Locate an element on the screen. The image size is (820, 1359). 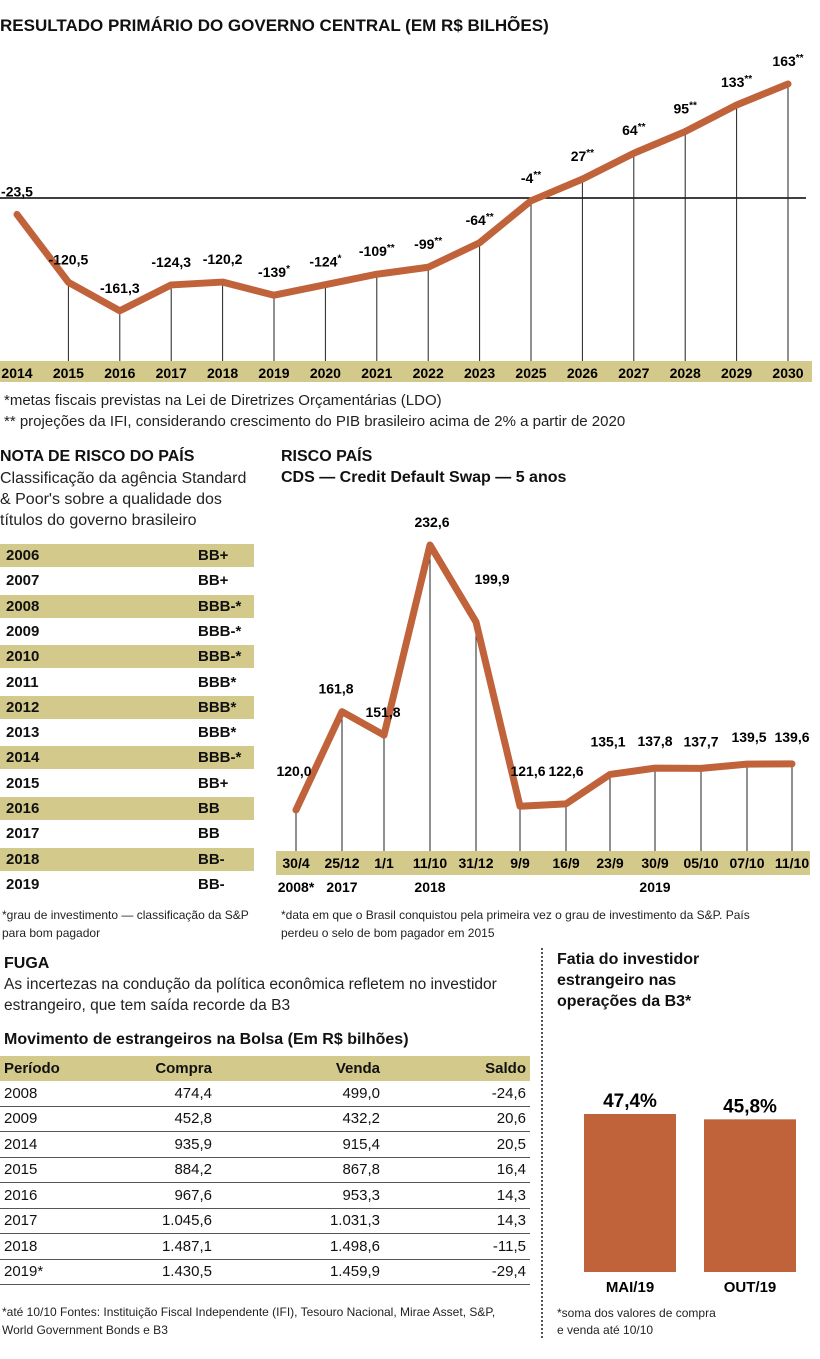
risk-x-tick: 30/4 is located at coordinates (295, 863).